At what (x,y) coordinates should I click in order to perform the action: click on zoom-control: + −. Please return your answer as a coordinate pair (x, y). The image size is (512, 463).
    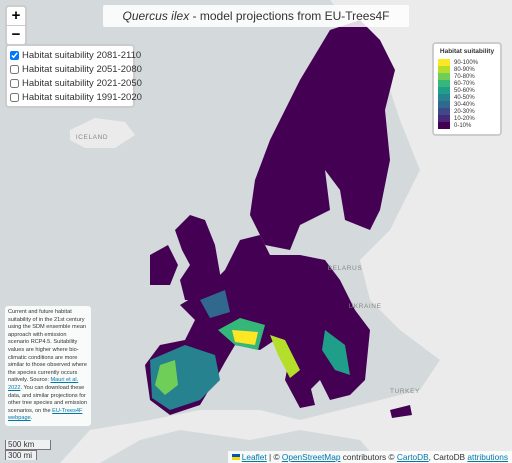
    Looking at the image, I should click on (16, 25).